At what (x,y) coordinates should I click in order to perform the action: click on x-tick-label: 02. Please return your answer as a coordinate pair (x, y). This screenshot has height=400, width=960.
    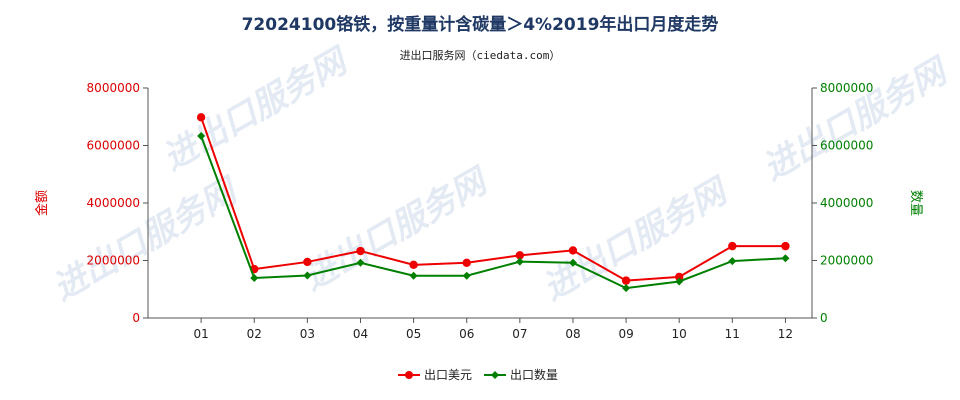
    Looking at the image, I should click on (254, 334).